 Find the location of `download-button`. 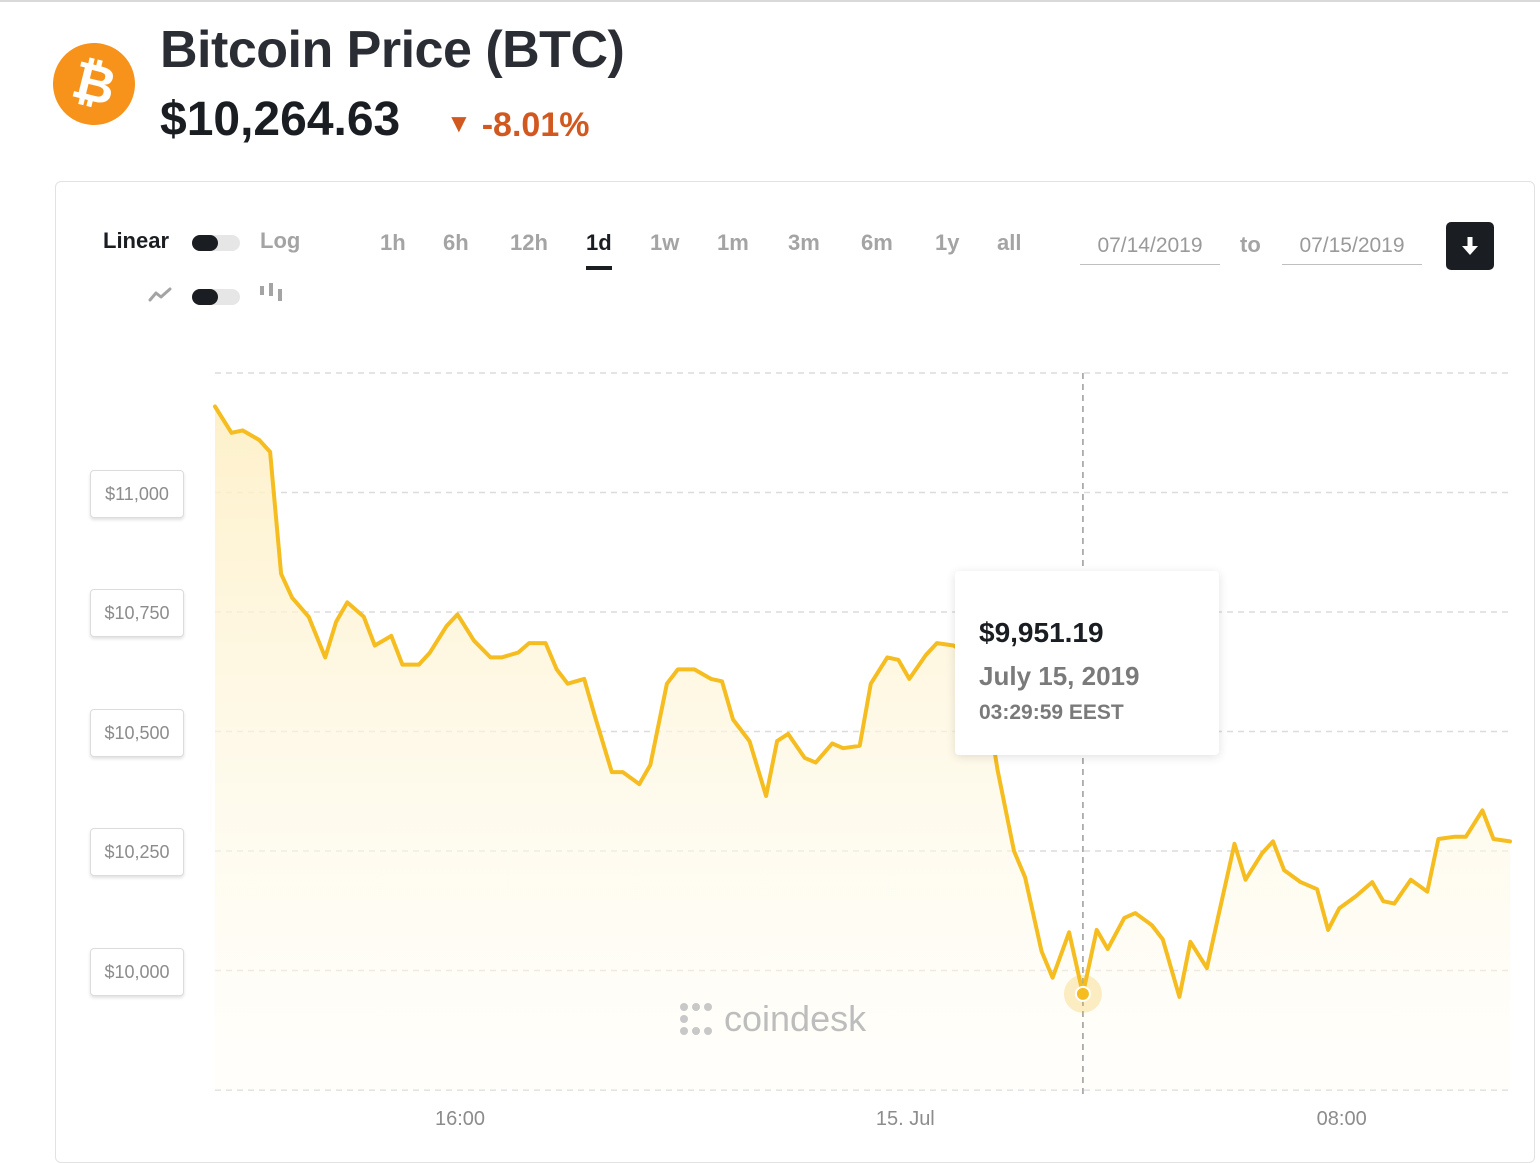

download-button is located at coordinates (1470, 246).